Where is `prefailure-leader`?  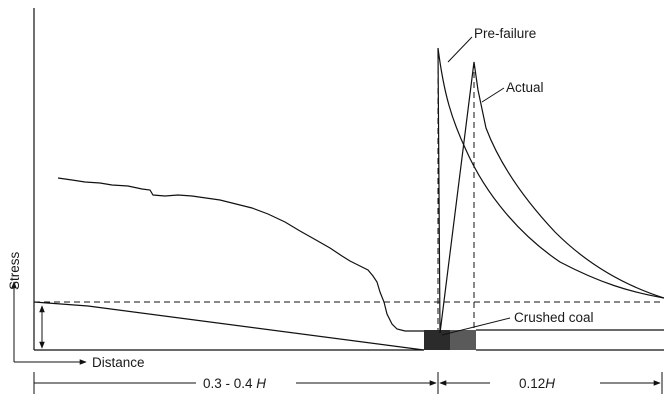 prefailure-leader is located at coordinates (460, 49).